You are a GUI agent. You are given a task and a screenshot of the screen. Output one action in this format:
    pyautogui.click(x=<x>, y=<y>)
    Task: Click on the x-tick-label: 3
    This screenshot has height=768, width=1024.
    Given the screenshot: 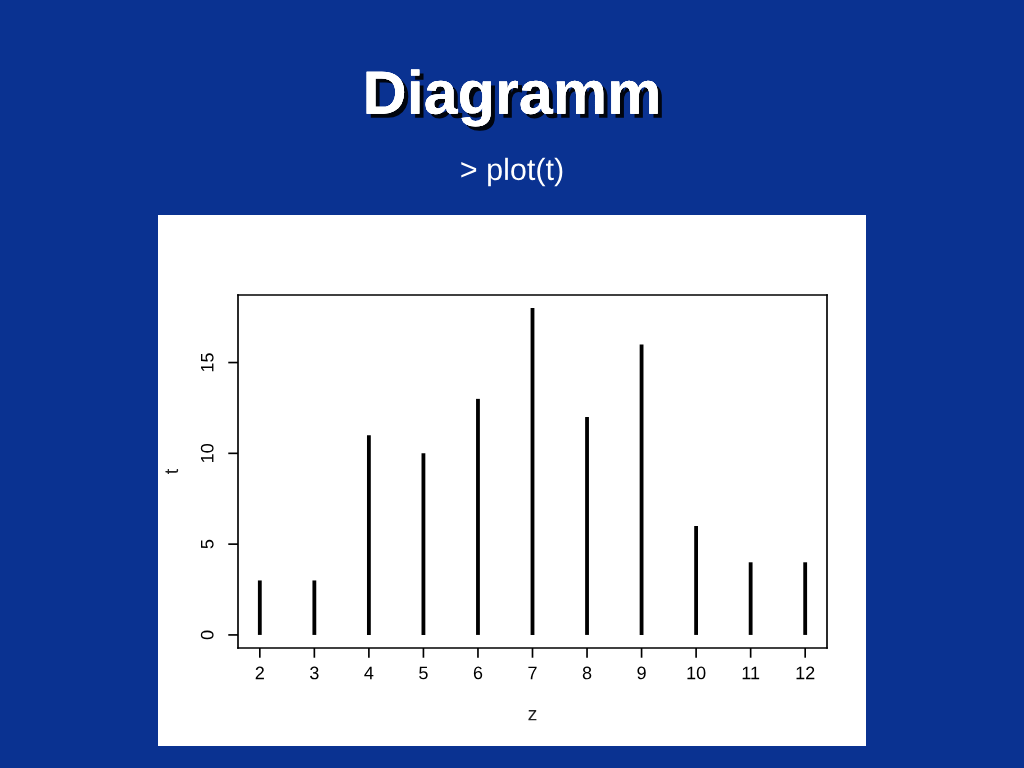 What is the action you would take?
    pyautogui.click(x=314, y=673)
    